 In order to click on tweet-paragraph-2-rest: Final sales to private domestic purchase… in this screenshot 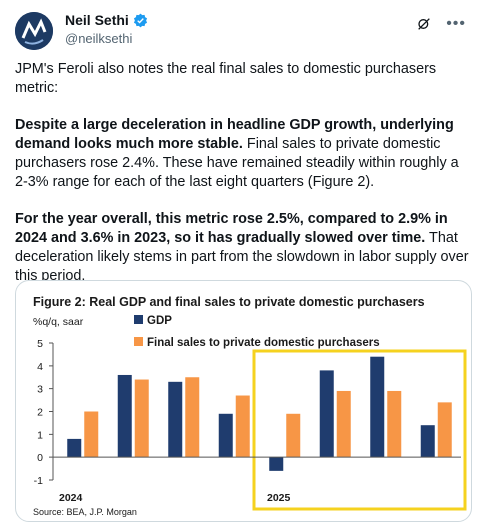, I will do `click(237, 163)`.